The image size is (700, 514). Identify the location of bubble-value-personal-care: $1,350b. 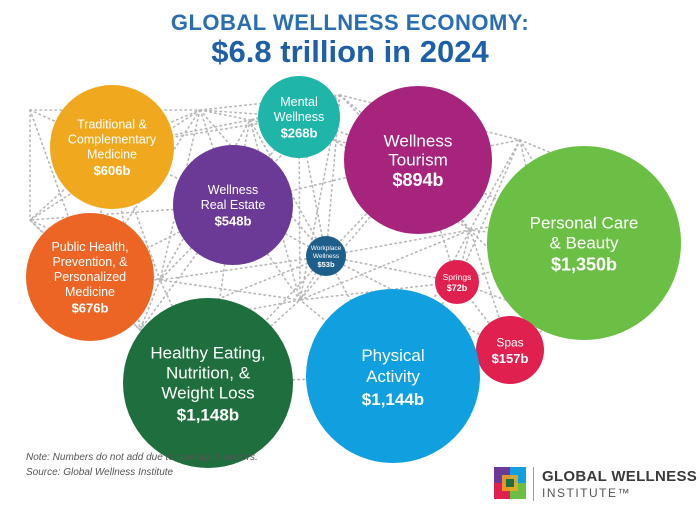
(584, 265).